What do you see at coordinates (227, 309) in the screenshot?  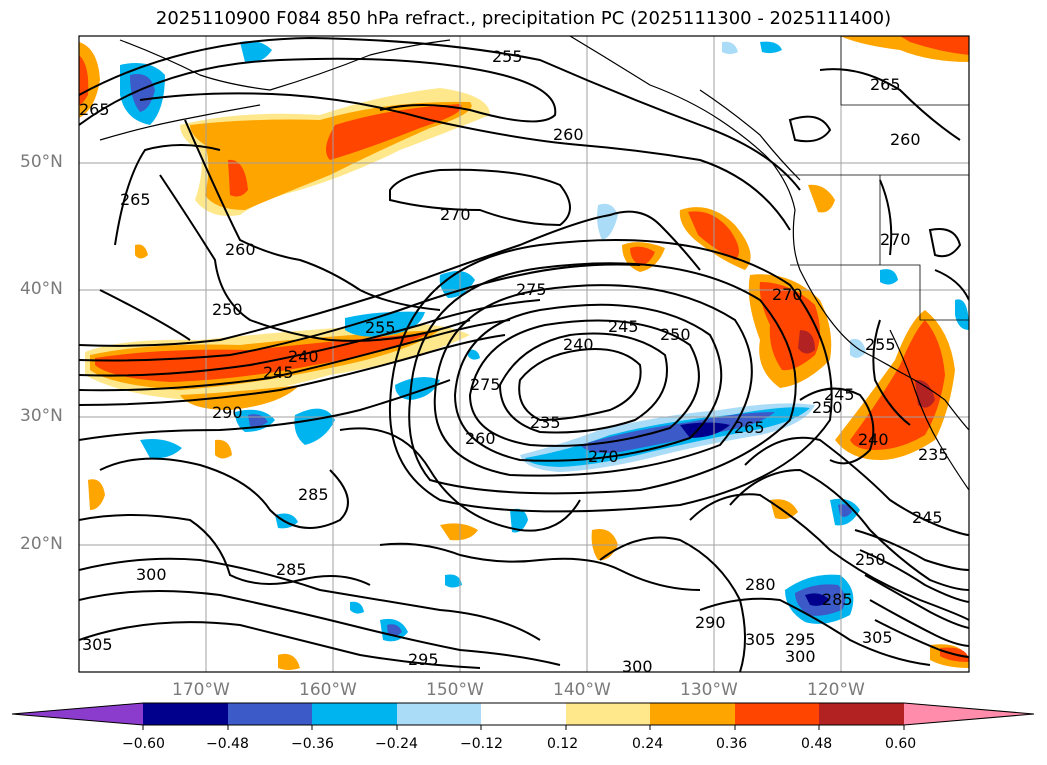 I see `contour-label: 250` at bounding box center [227, 309].